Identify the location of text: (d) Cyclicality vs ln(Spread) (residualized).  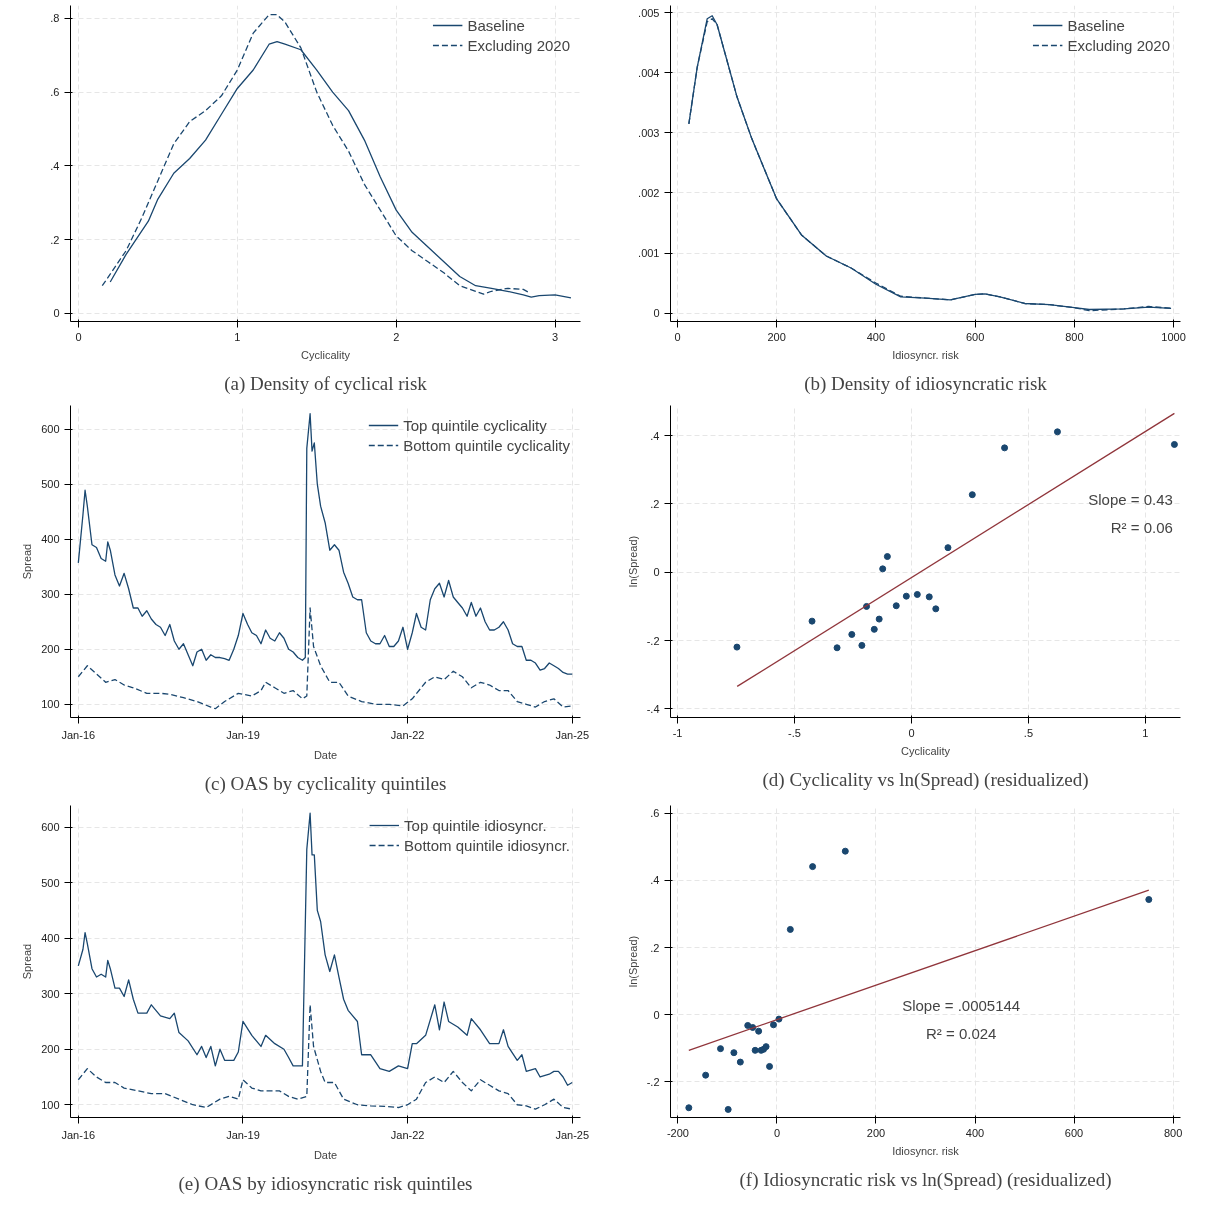
(925, 779).